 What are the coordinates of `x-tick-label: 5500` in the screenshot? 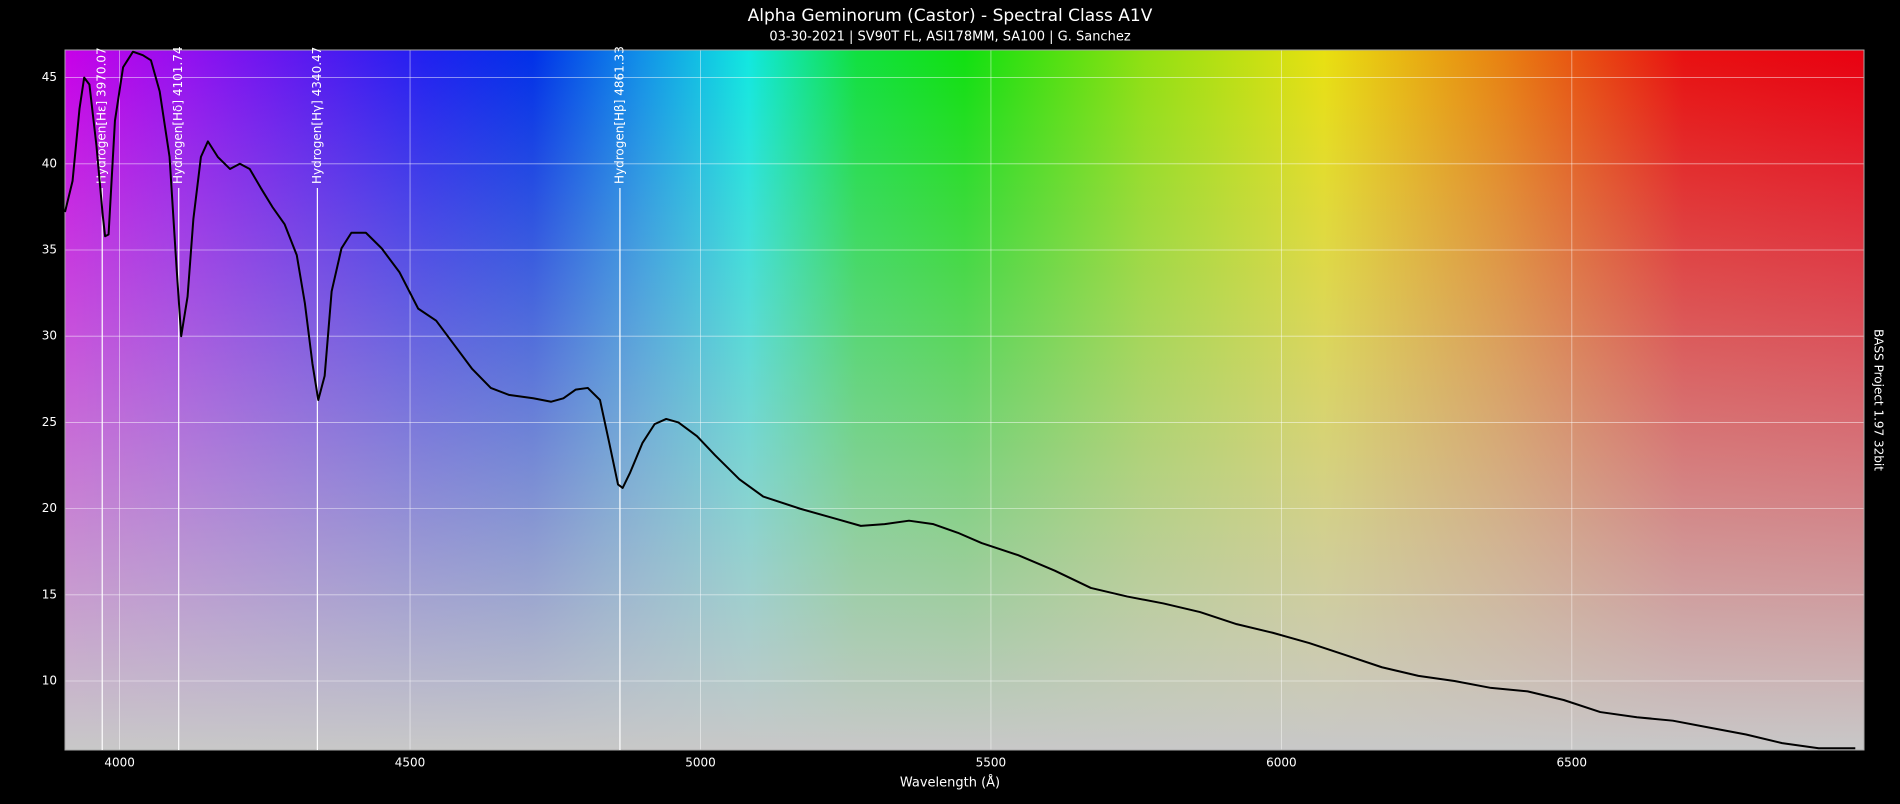 It's located at (991, 763).